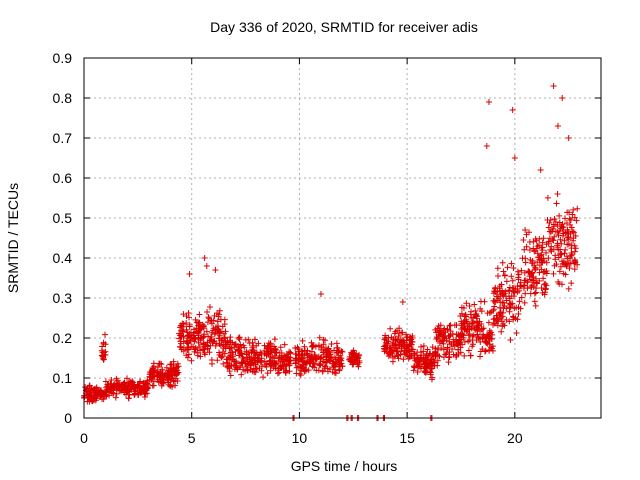 Image resolution: width=640 pixels, height=480 pixels. I want to click on x-tick-label: 0, so click(84, 438).